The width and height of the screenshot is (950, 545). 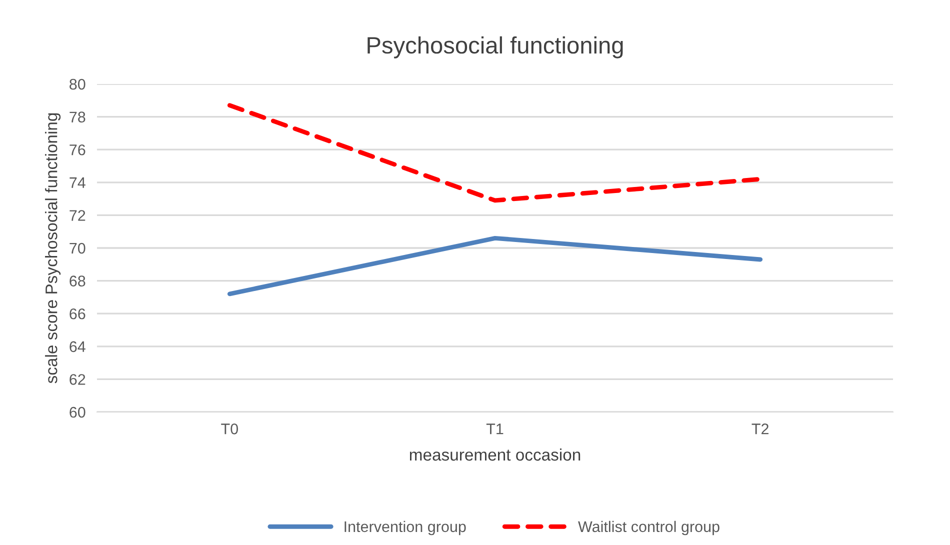 What do you see at coordinates (78, 281) in the screenshot?
I see `y-tick-label: 68` at bounding box center [78, 281].